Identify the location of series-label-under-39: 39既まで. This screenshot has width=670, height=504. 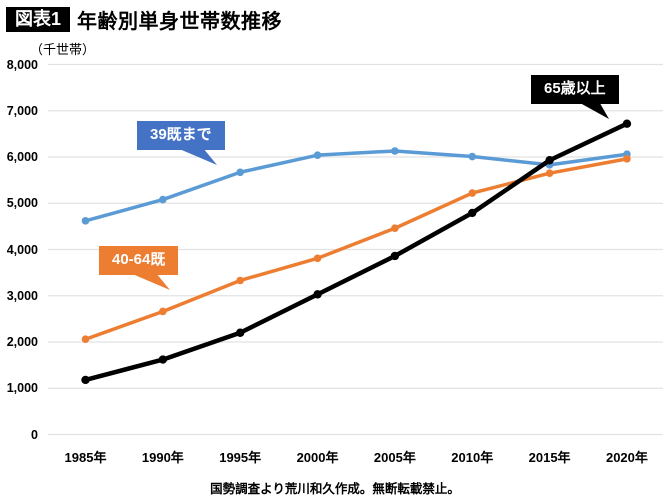
(181, 143).